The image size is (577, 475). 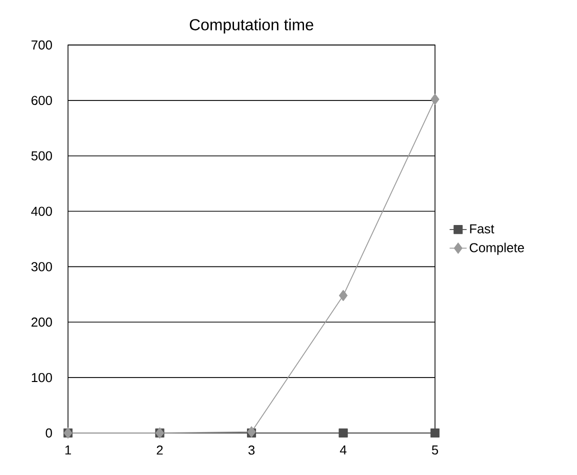 What do you see at coordinates (251, 450) in the screenshot?
I see `x-tick-label: 3` at bounding box center [251, 450].